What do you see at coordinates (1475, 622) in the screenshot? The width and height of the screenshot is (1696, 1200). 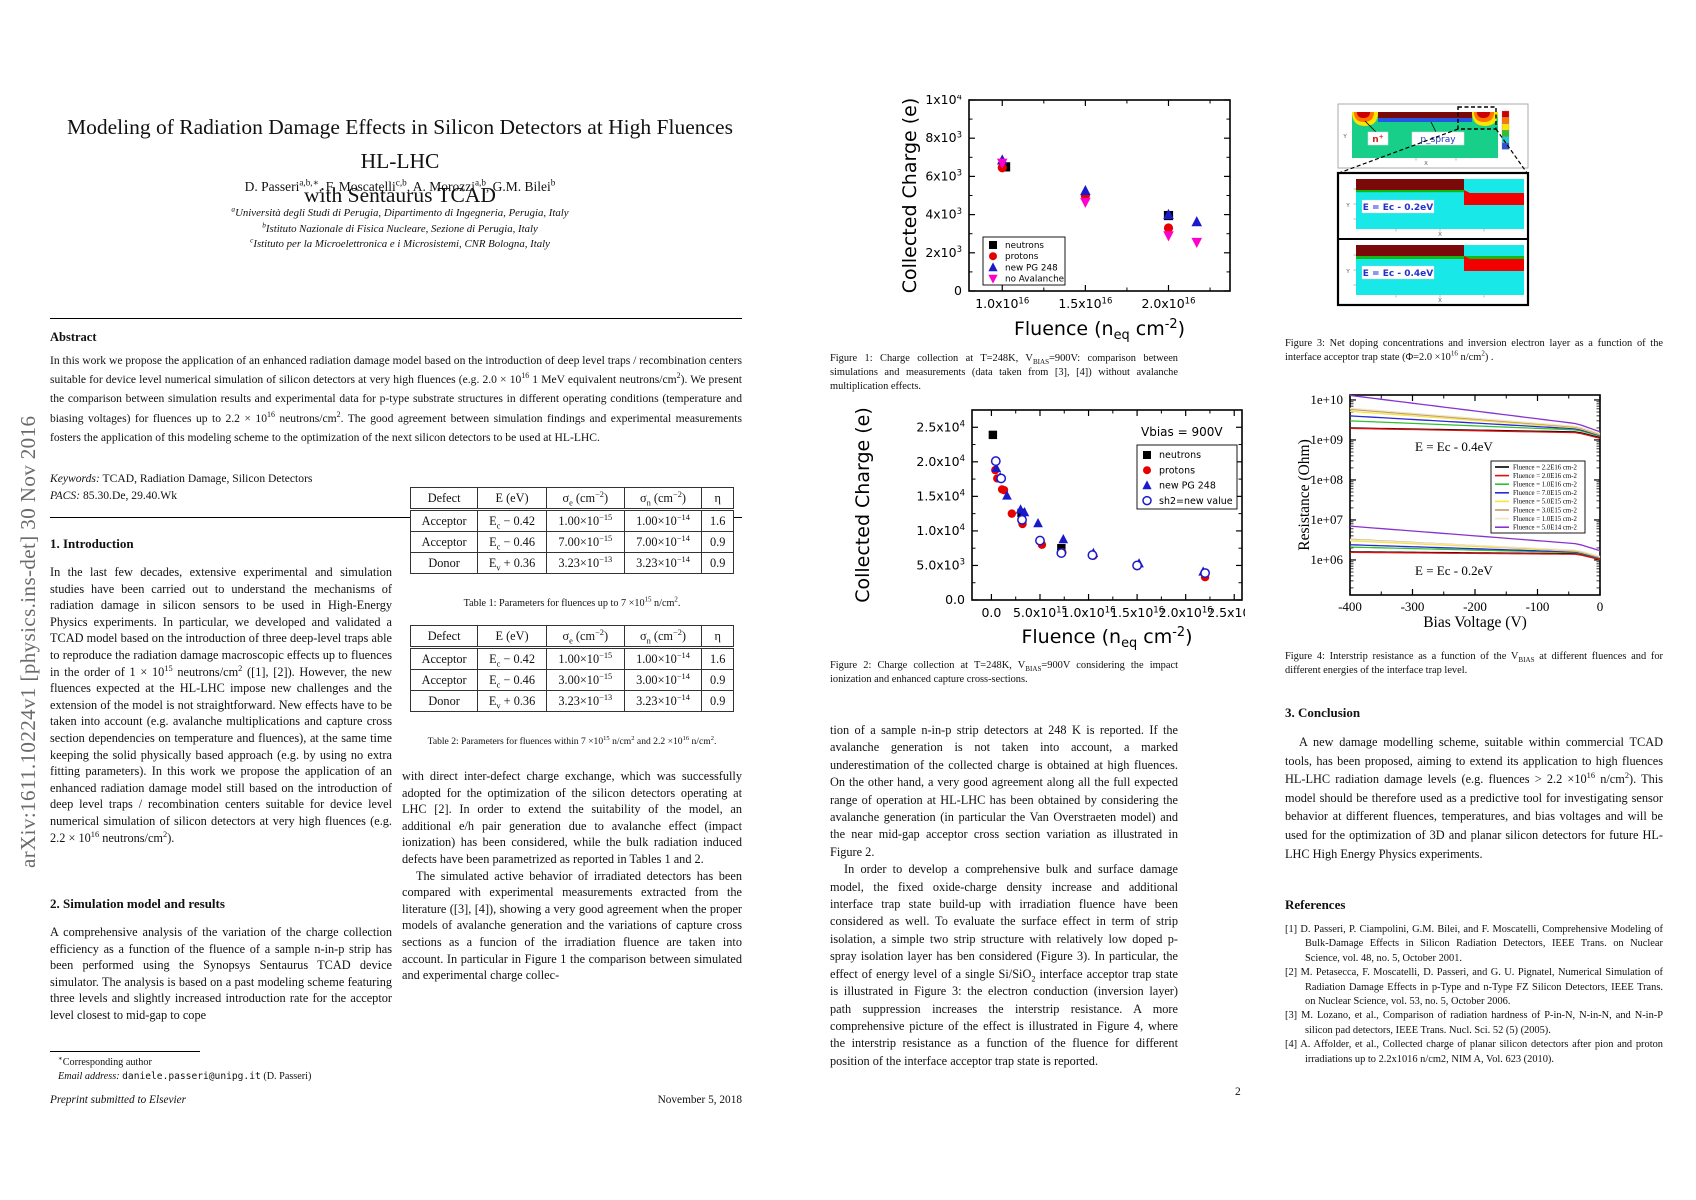 I see `svg-text: Bias Voltage (V)` at bounding box center [1475, 622].